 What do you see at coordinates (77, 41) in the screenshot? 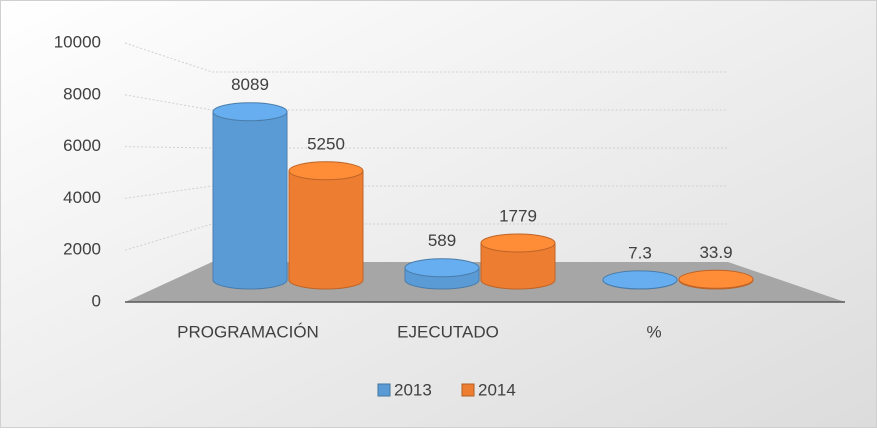
I see `y-tick-label: 10000` at bounding box center [77, 41].